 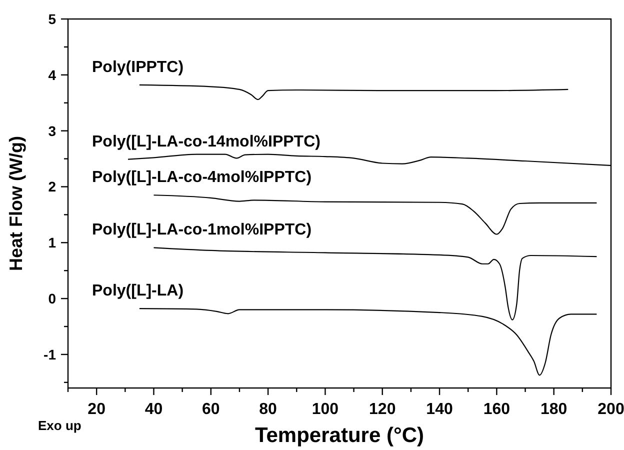 What do you see at coordinates (50, 354) in the screenshot?
I see `y-tick-label: -1` at bounding box center [50, 354].